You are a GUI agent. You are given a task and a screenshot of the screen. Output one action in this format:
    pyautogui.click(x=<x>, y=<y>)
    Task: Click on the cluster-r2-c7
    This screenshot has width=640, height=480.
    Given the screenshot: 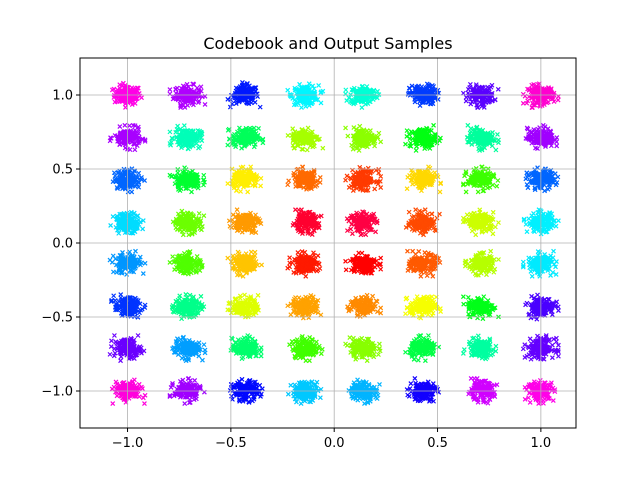 What is the action you would take?
    pyautogui.click(x=542, y=179)
    